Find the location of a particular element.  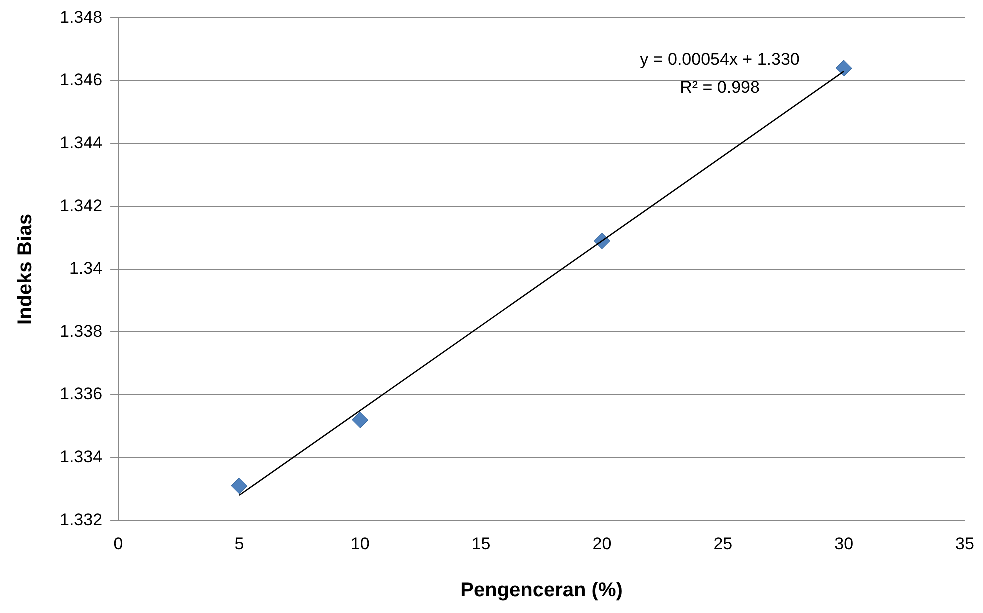

x-tick-label: 10 is located at coordinates (360, 544).